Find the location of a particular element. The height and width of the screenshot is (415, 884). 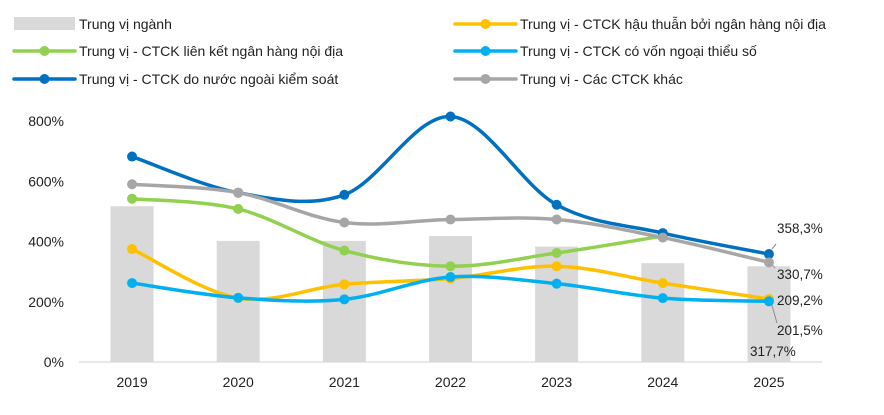

y-tick-label: 600% is located at coordinates (46, 181).